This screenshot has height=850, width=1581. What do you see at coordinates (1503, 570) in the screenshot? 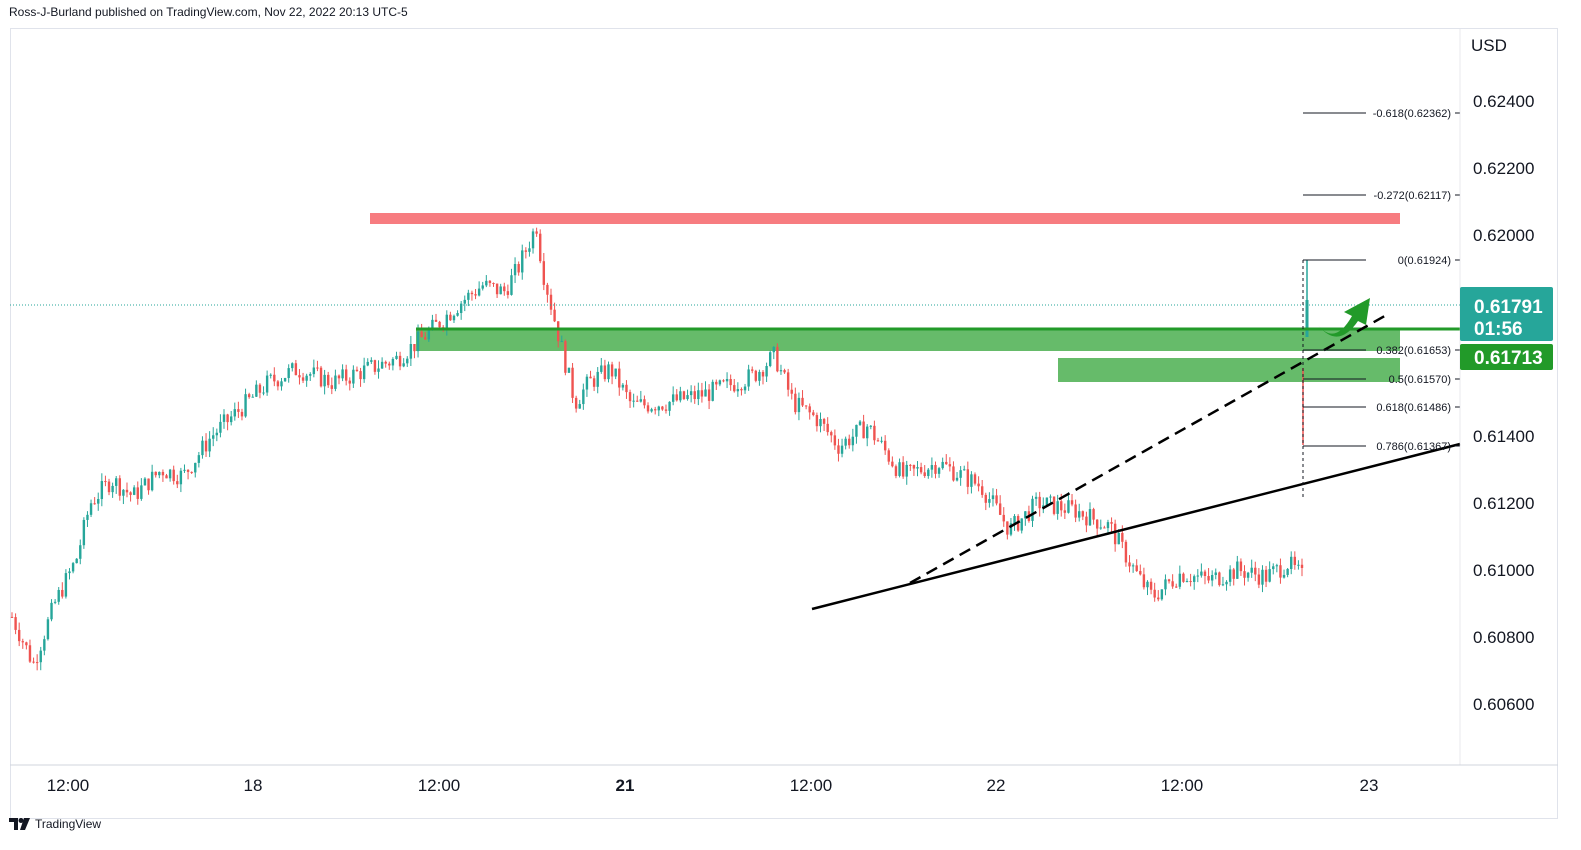
I see `y-tick-label: 0.61000` at bounding box center [1503, 570].